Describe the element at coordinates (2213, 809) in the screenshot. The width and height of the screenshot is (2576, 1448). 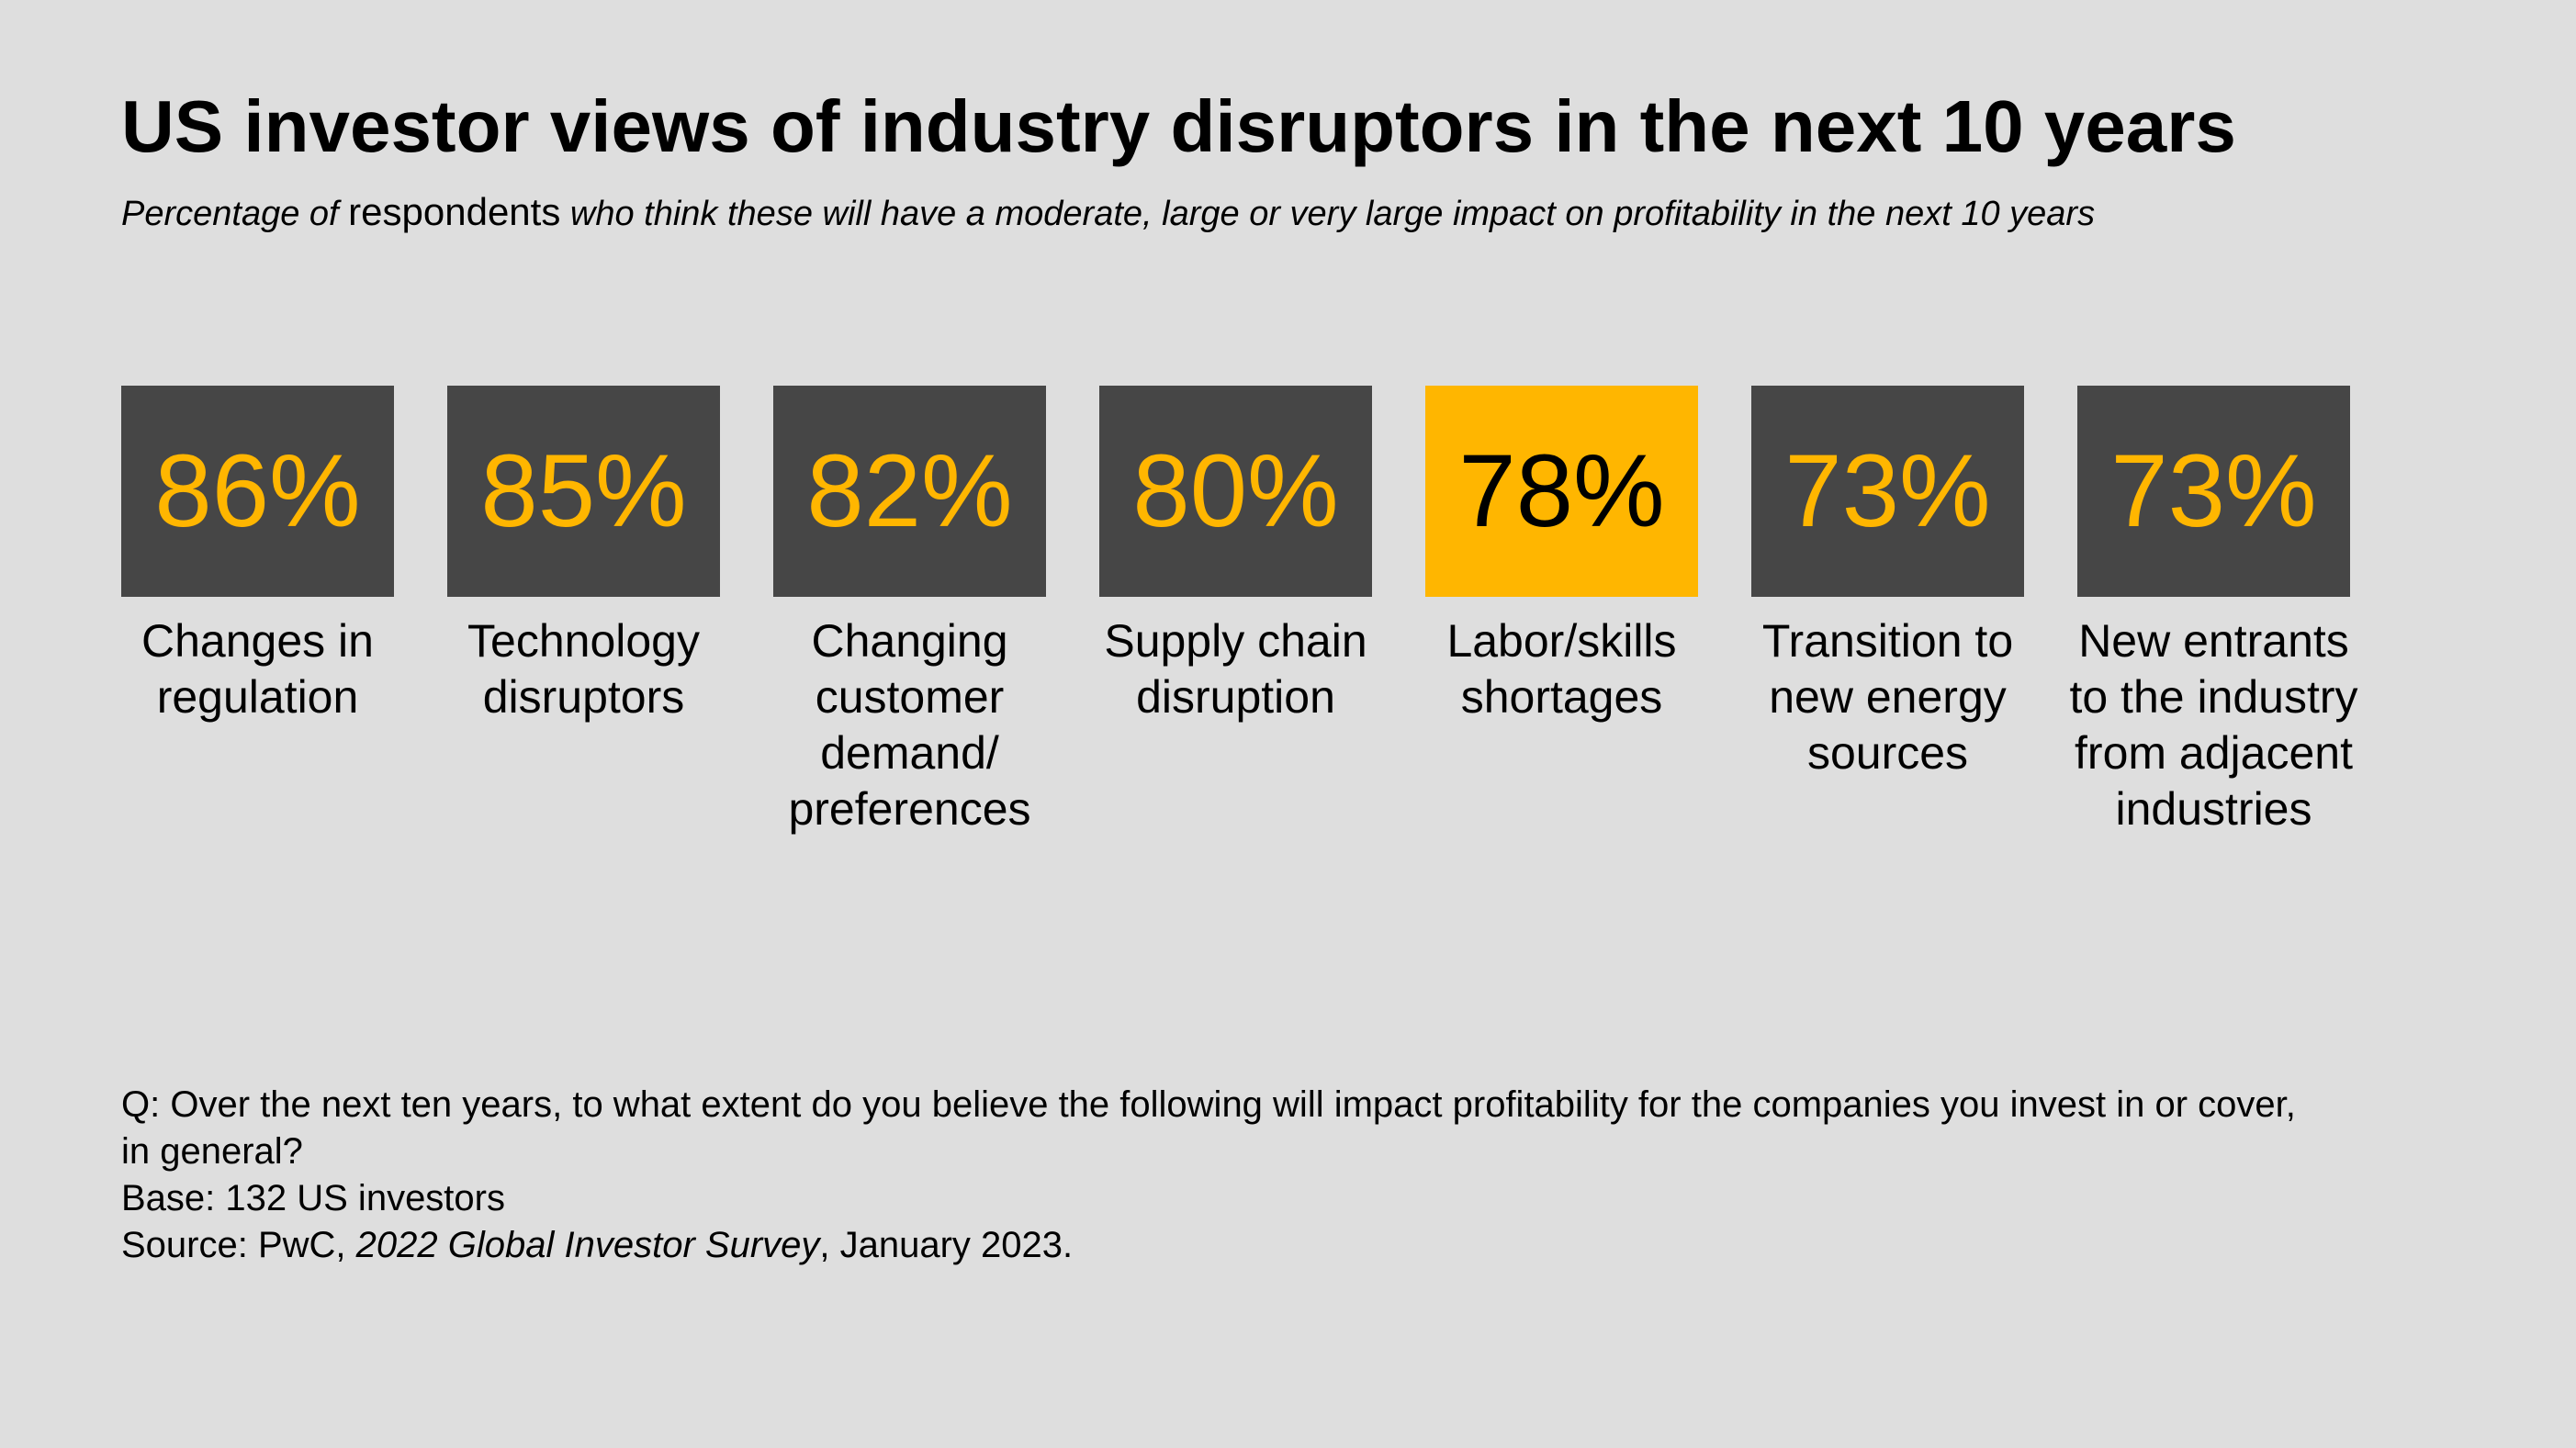
I see `category-label-line: industries` at that location.